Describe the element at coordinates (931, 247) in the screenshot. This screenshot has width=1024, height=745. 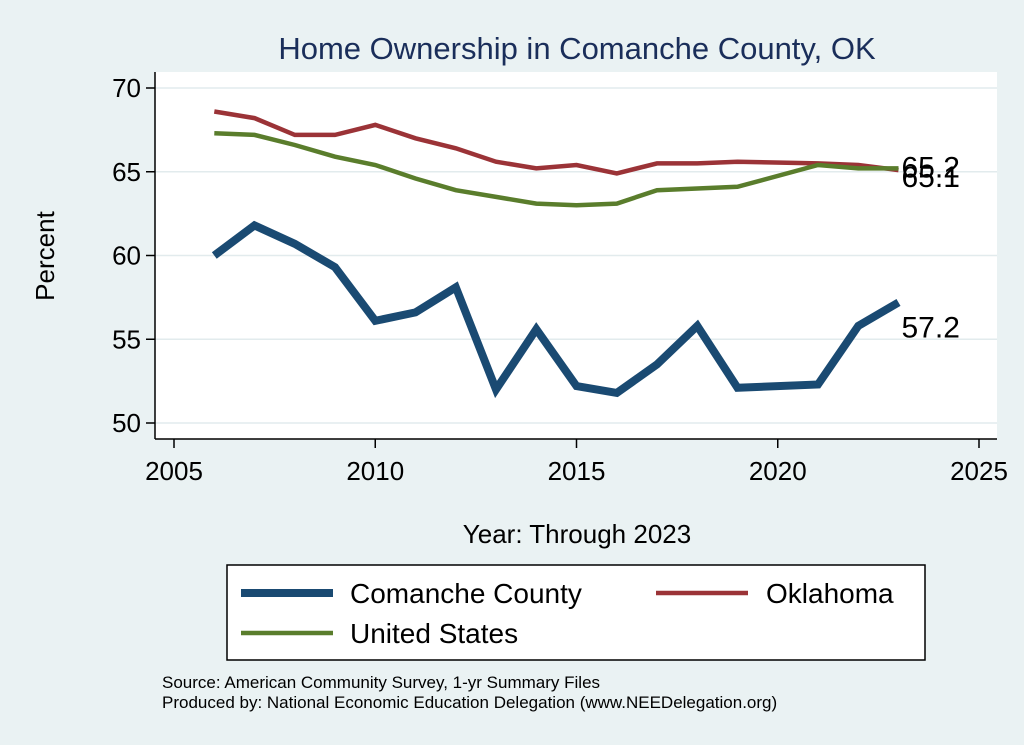
I see `end-labels: 57.2 65.165.2` at that location.